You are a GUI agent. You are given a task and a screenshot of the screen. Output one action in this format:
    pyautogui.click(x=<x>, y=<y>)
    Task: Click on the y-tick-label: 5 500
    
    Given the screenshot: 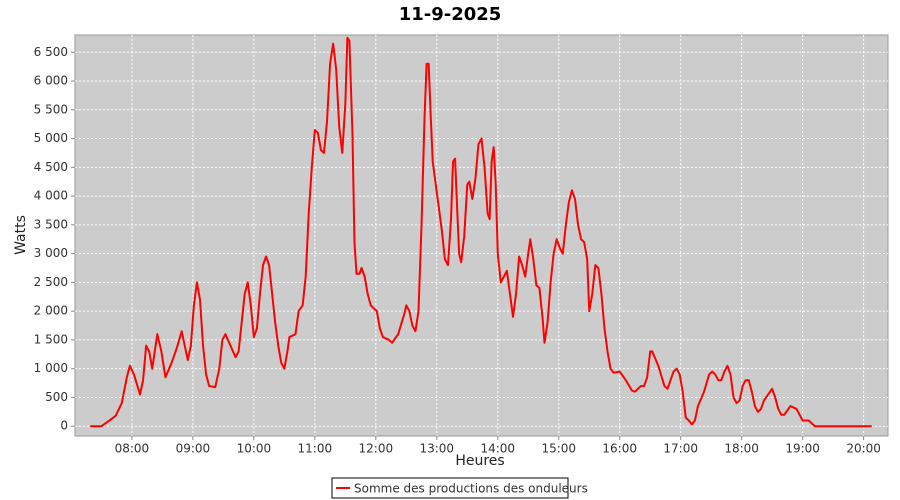 What is the action you would take?
    pyautogui.click(x=51, y=109)
    